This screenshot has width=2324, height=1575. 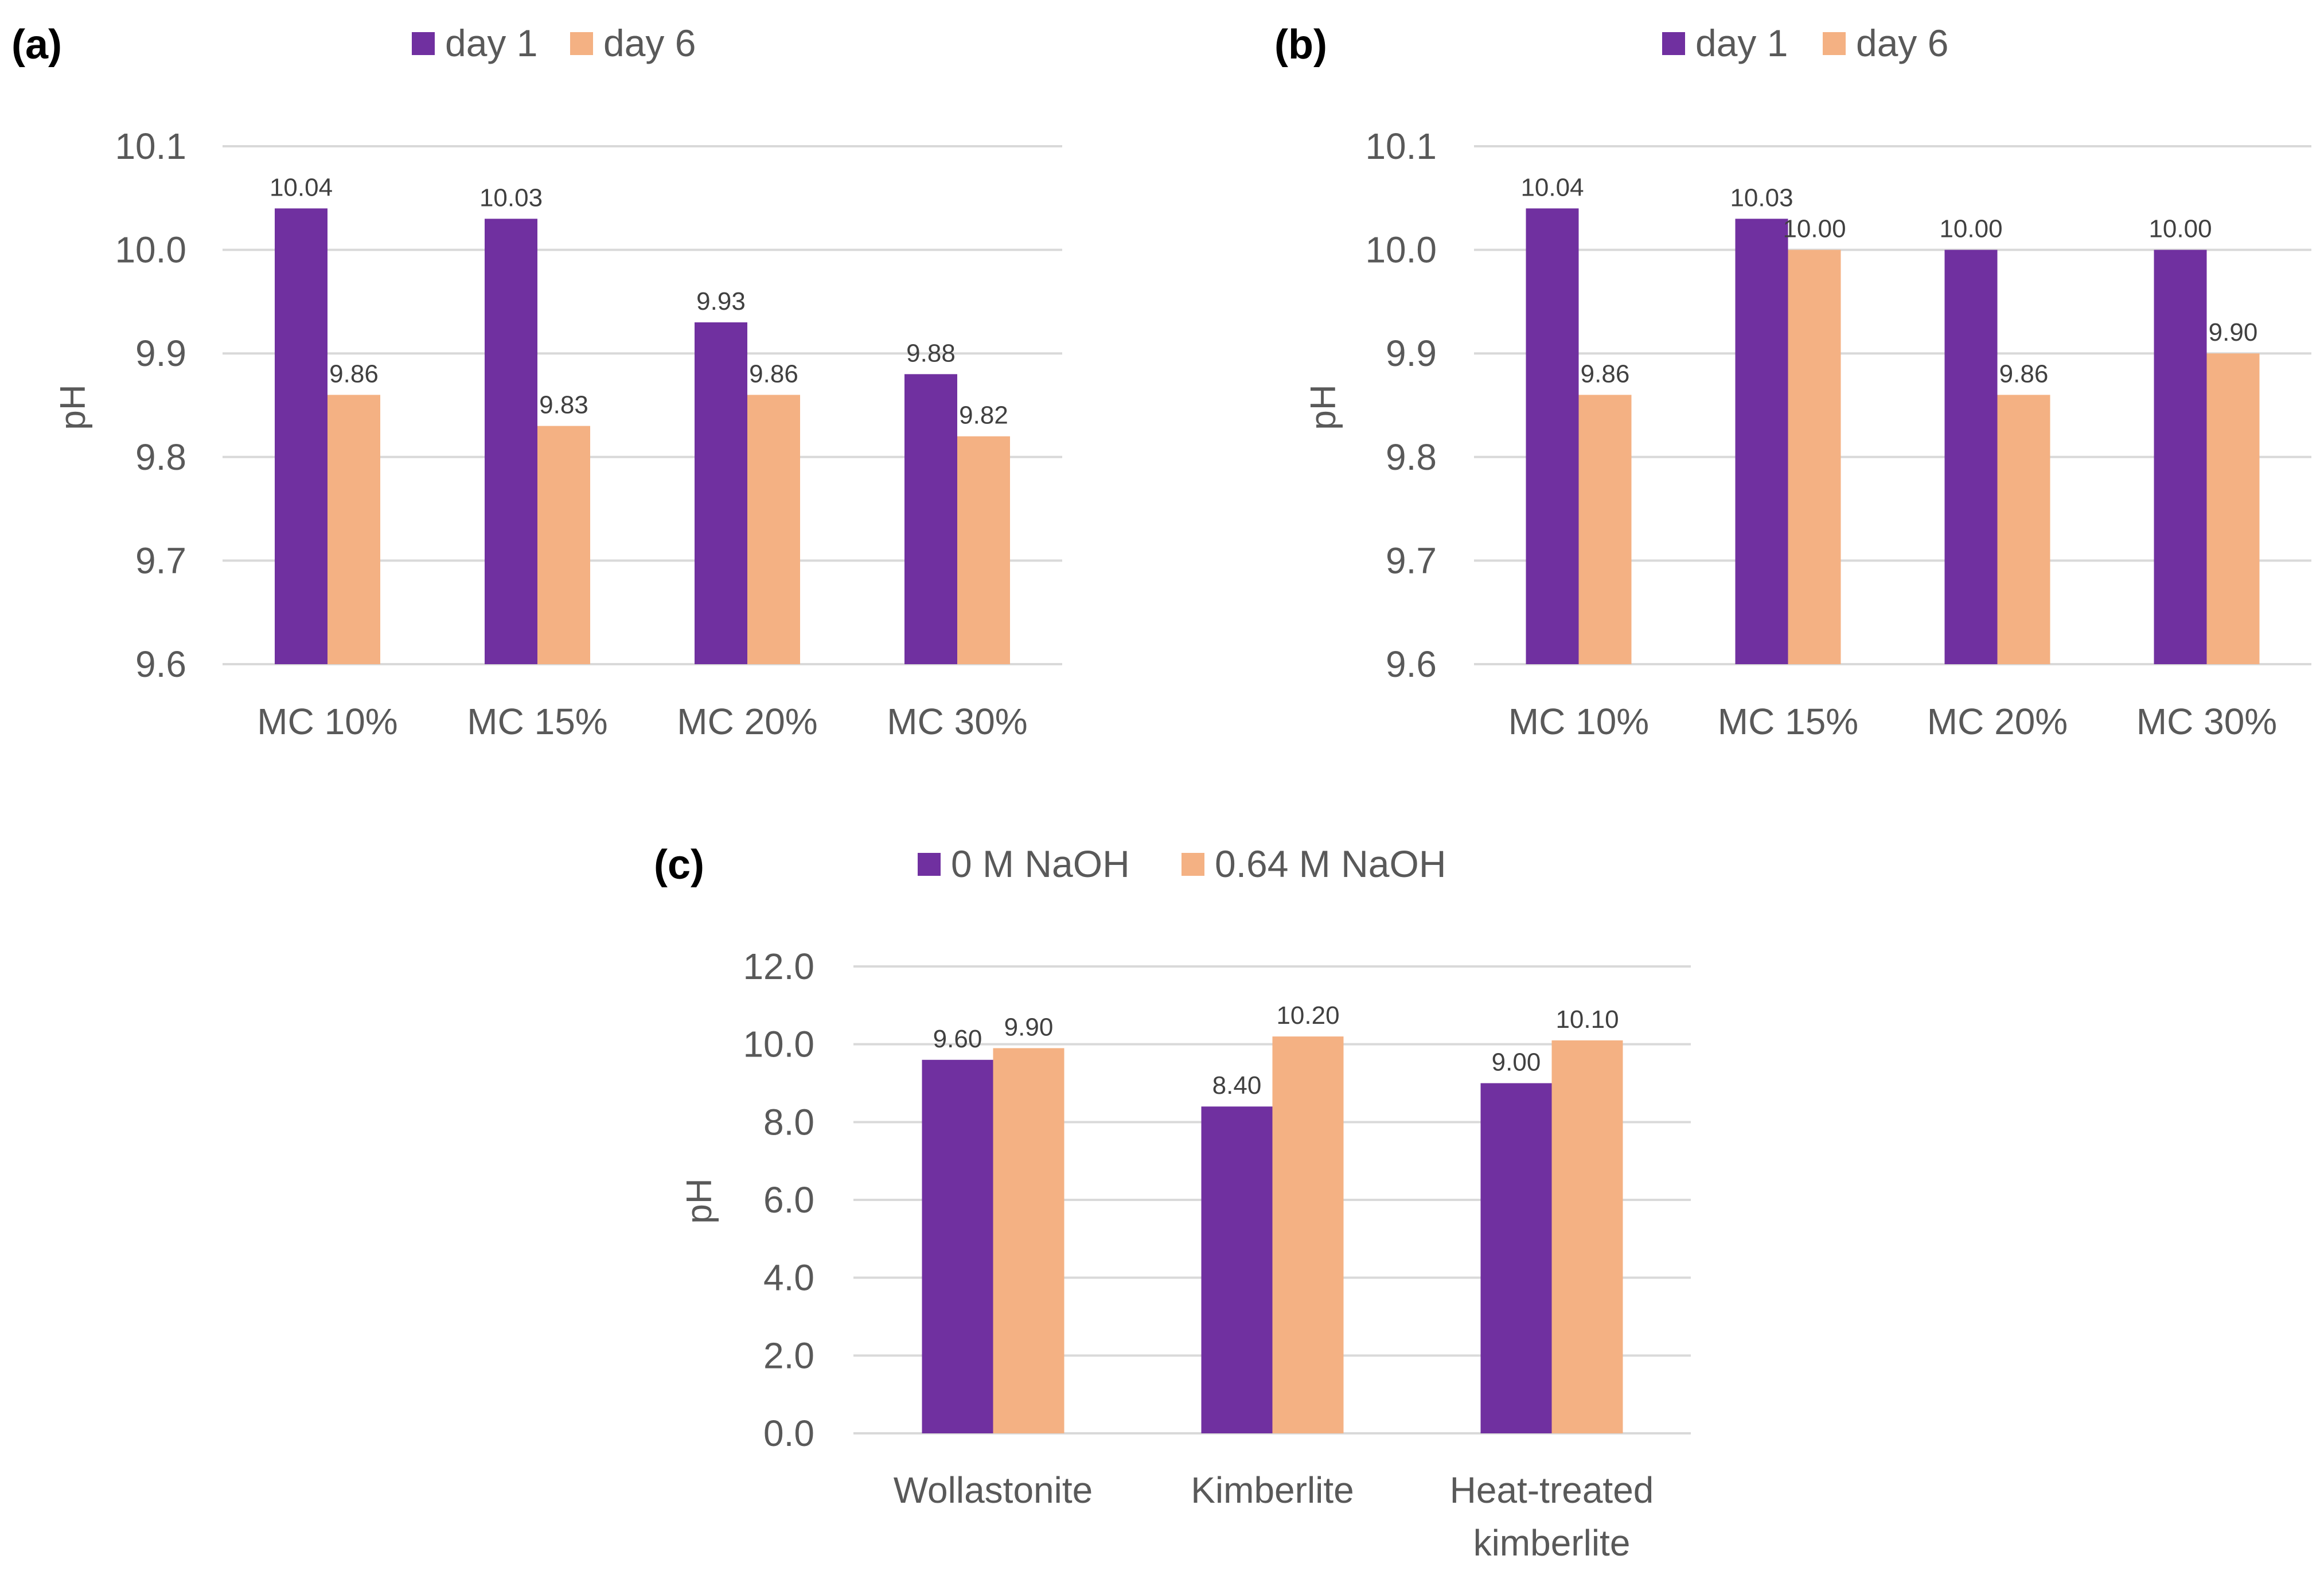 What do you see at coordinates (161, 353) in the screenshot?
I see `y-tick-label-a: 9.9` at bounding box center [161, 353].